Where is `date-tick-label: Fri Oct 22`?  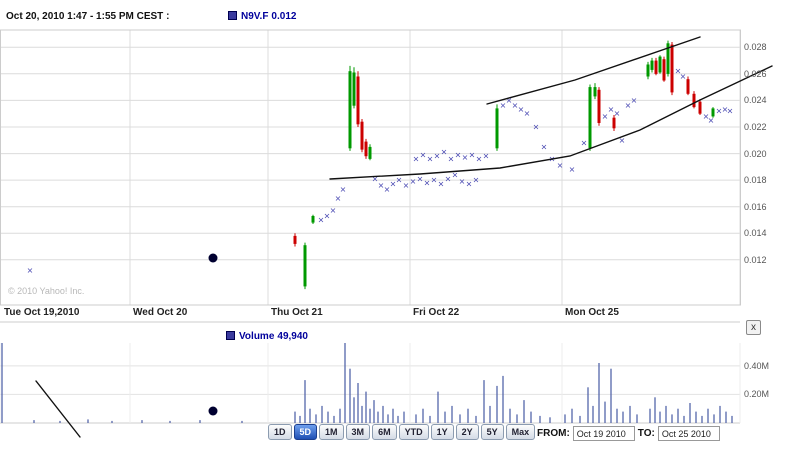 date-tick-label: Fri Oct 22 is located at coordinates (436, 312).